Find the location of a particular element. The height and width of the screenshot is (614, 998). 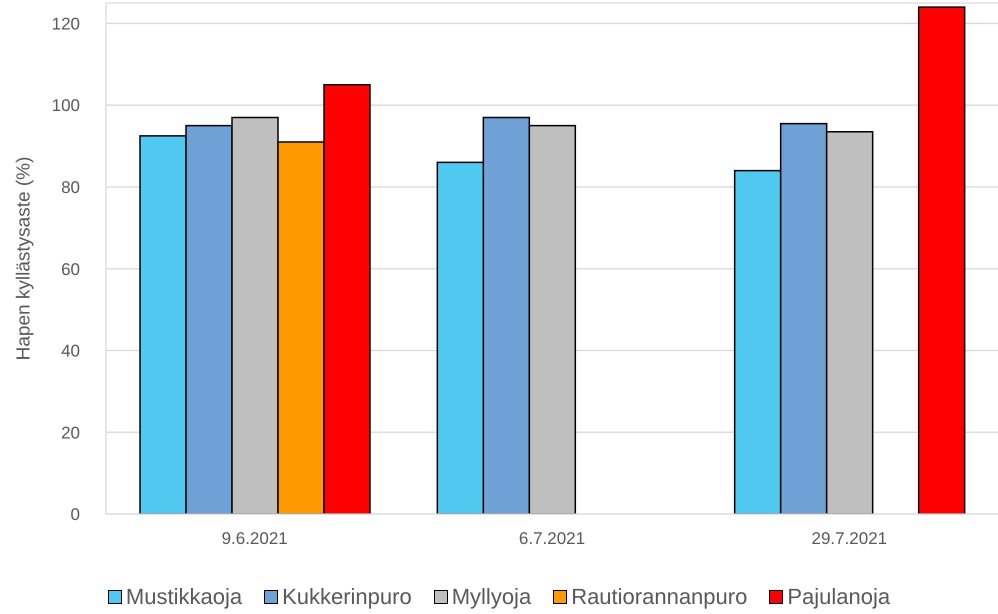

y-tick-label: 120 is located at coordinates (66, 24).